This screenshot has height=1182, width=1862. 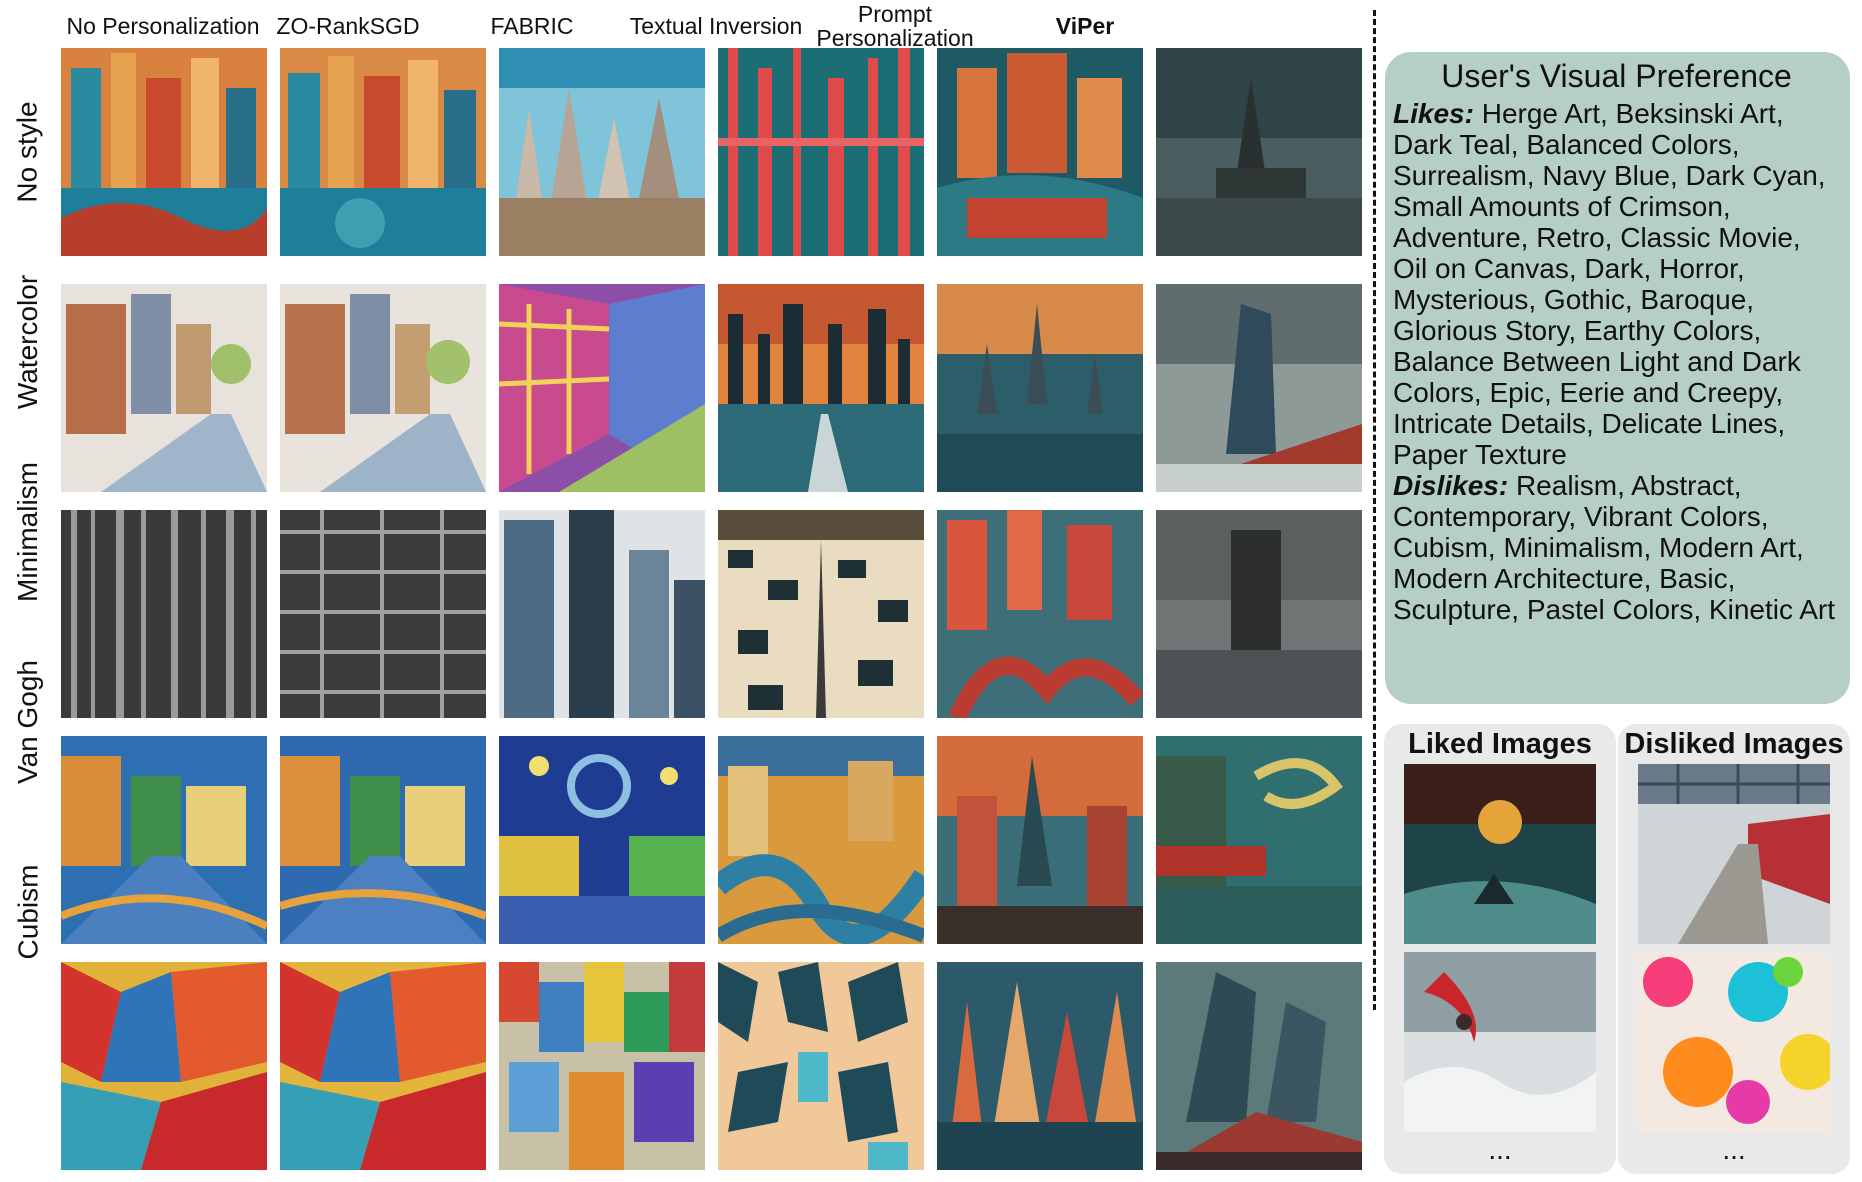 What do you see at coordinates (821, 152) in the screenshot?
I see `image-no-style-textual-inversion` at bounding box center [821, 152].